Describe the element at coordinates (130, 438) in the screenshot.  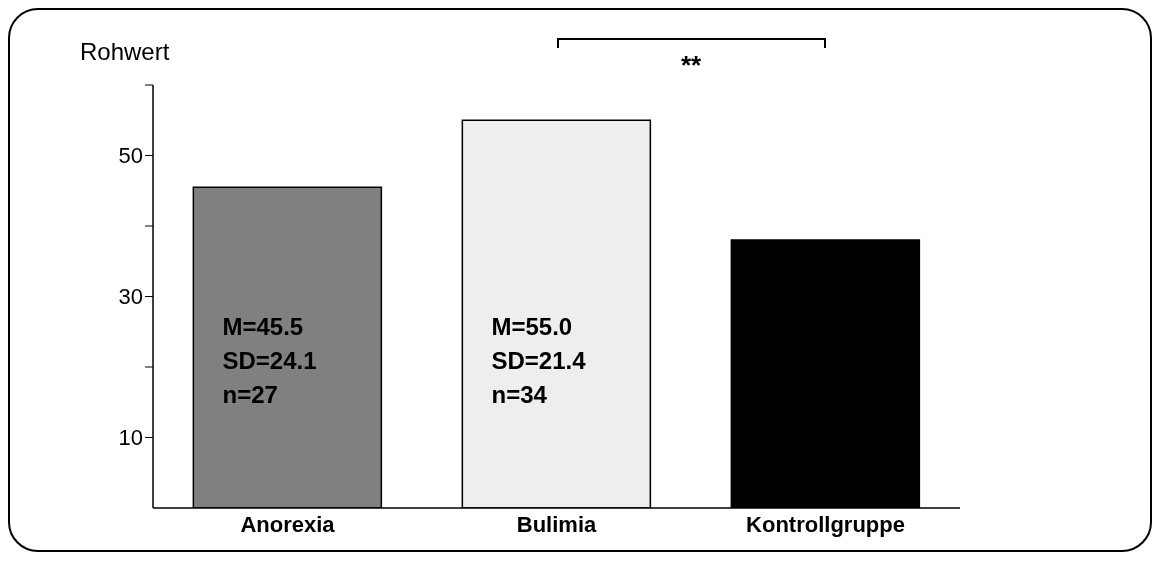
I see `y-tick-label: 10` at that location.